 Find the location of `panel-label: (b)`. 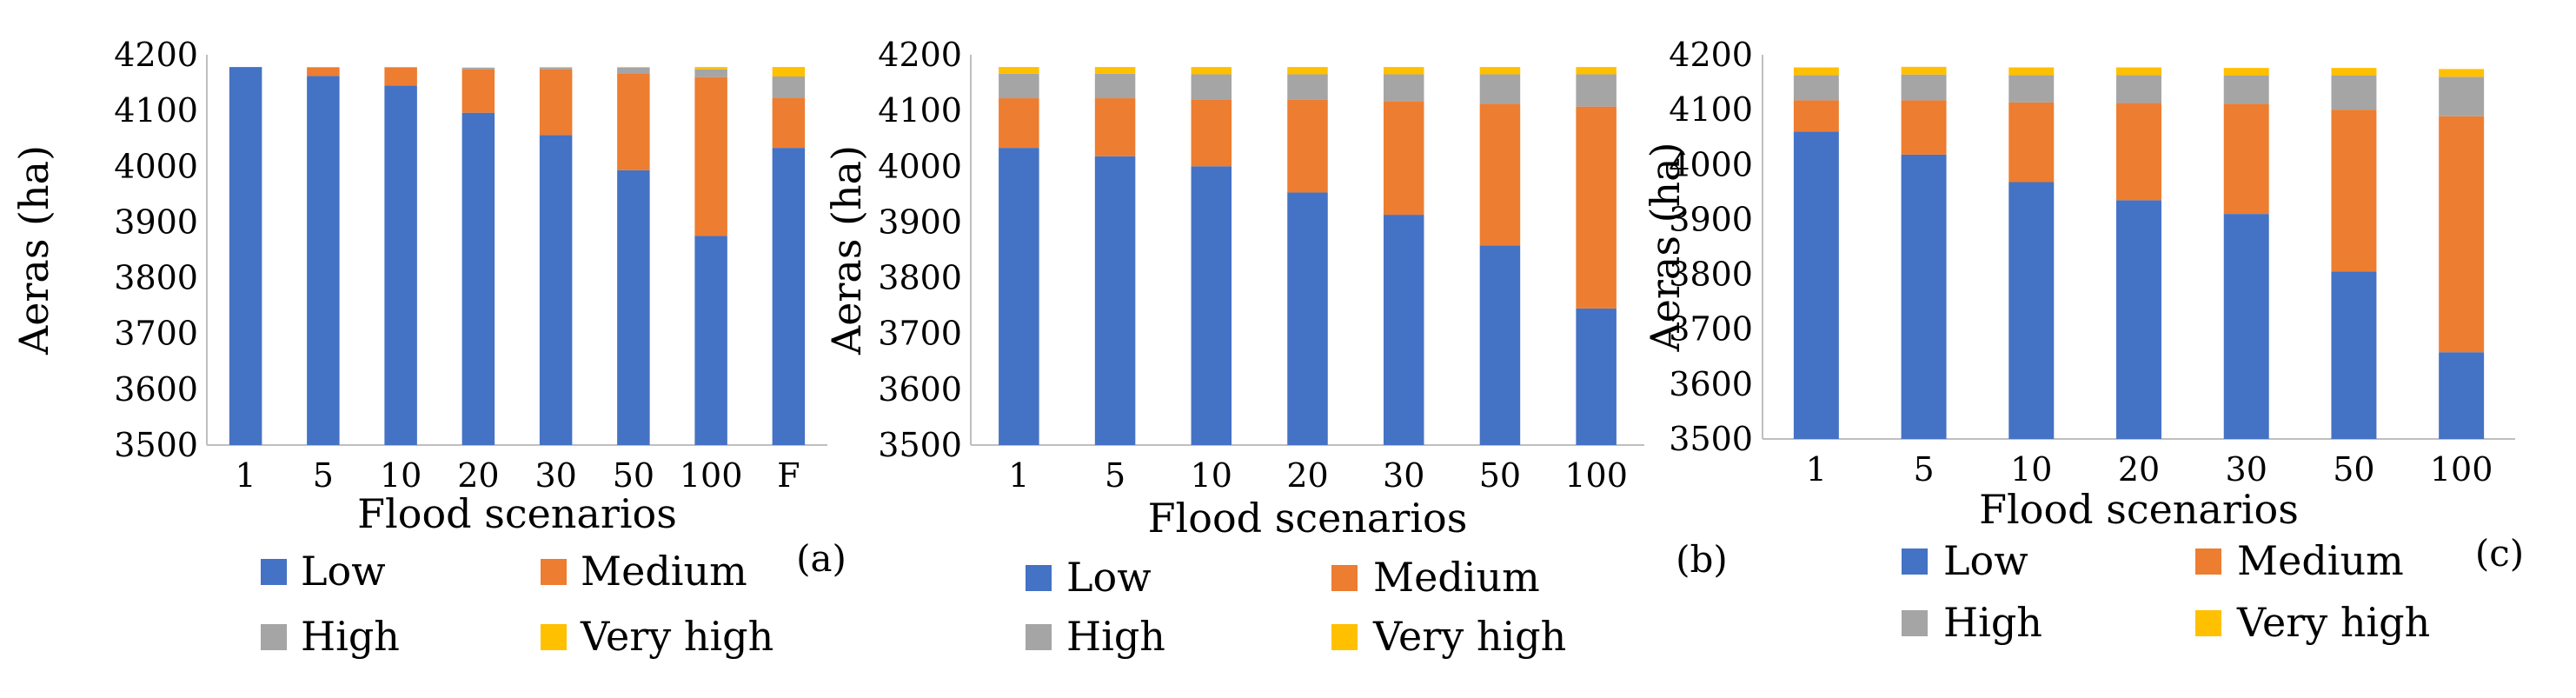

panel-label: (b) is located at coordinates (1702, 560).